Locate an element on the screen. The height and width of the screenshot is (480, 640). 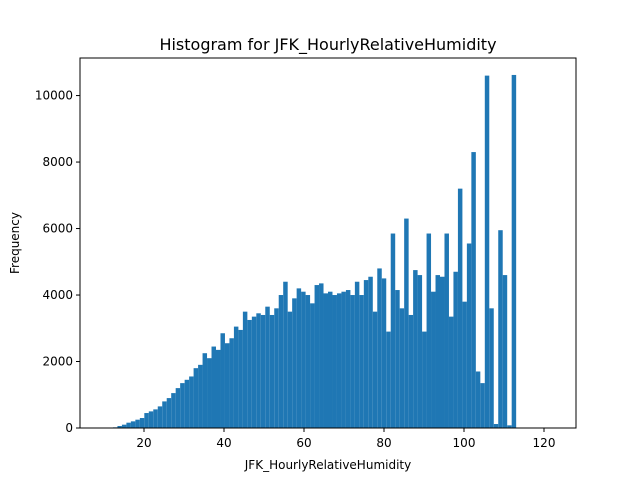
y-tick-label: 2000 is located at coordinates (57, 362).